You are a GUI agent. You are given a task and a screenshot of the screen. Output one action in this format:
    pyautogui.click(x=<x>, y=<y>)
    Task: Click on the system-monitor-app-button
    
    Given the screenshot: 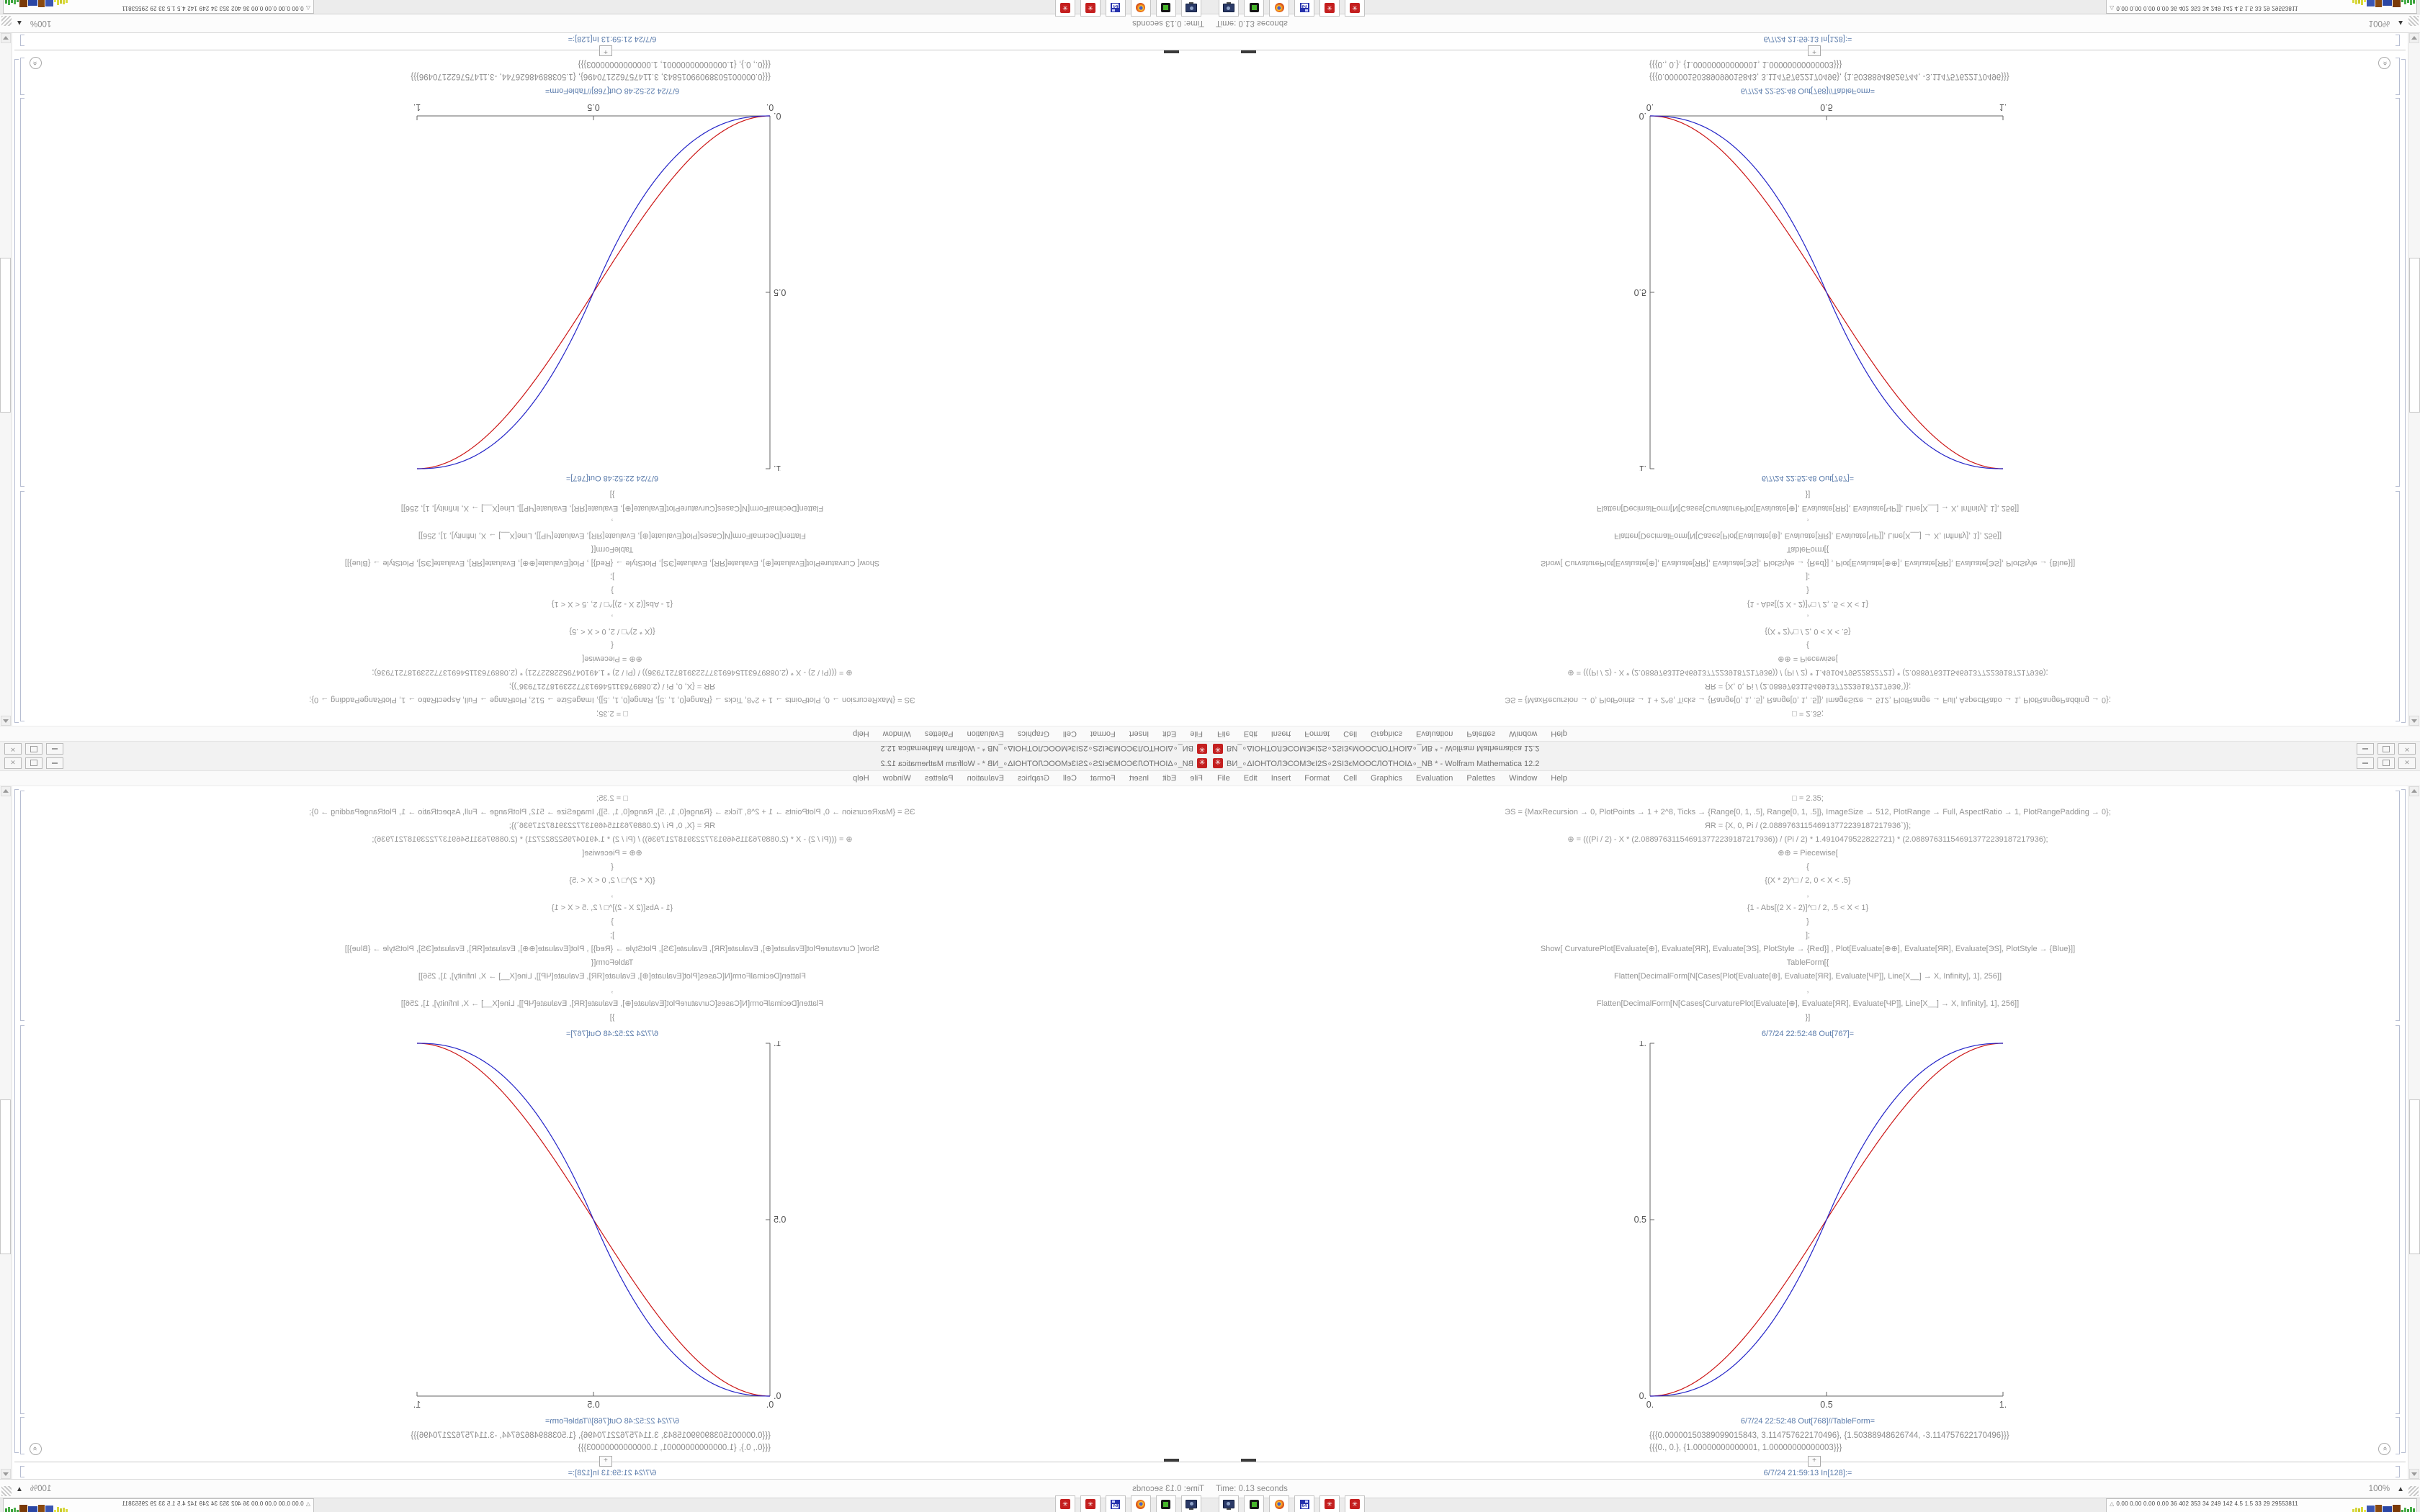 What is the action you would take?
    pyautogui.click(x=1229, y=1503)
    